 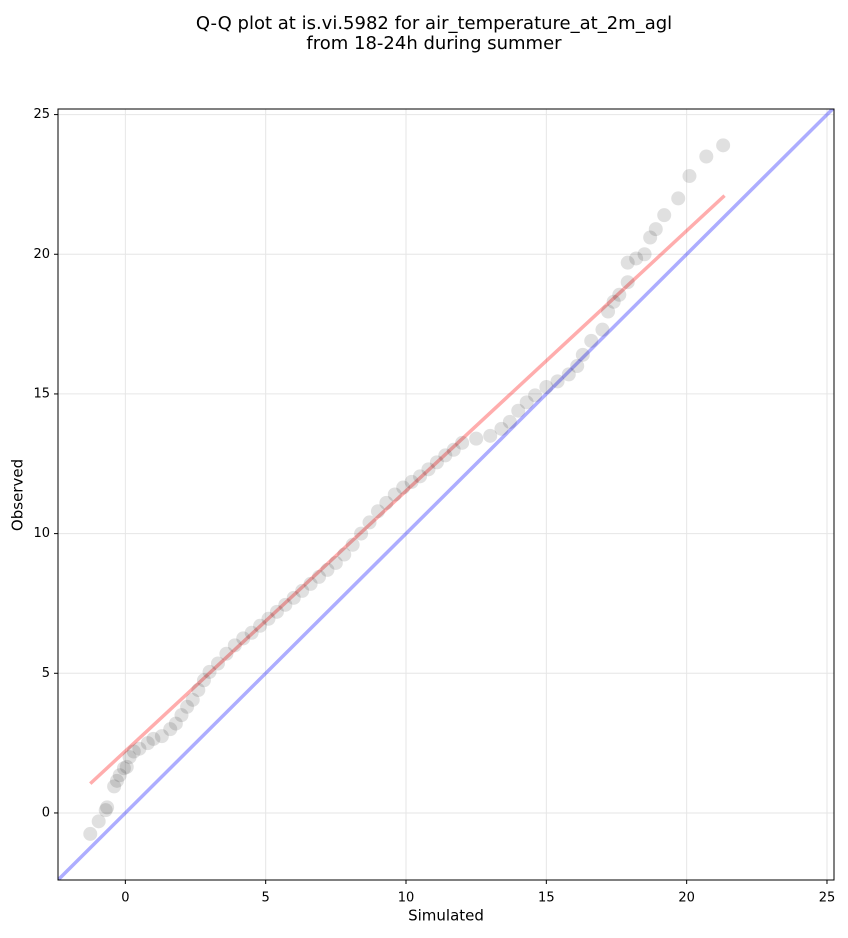 What do you see at coordinates (686, 898) in the screenshot?
I see `x-tick-label: 20` at bounding box center [686, 898].